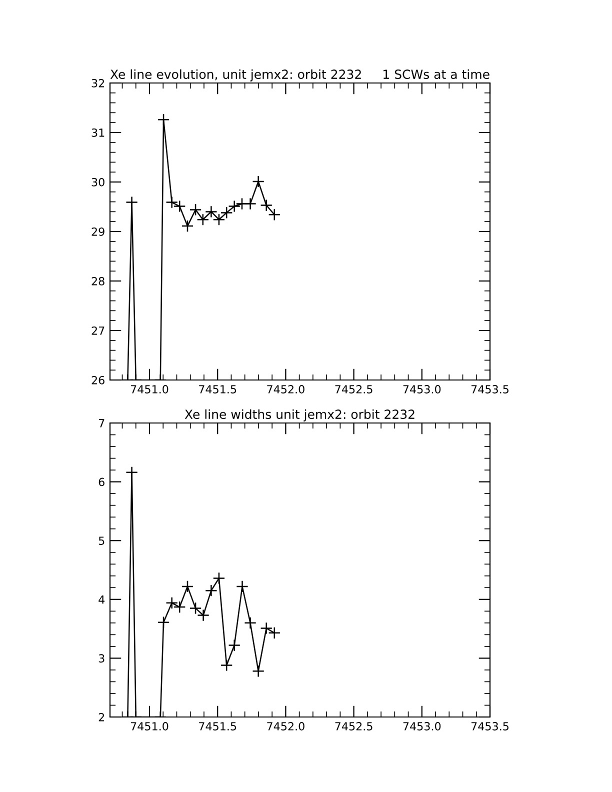 The image size is (612, 792). What do you see at coordinates (299, 415) in the screenshot?
I see `chart-title: Xe line widths unit jemx2: orbit 2232` at bounding box center [299, 415].